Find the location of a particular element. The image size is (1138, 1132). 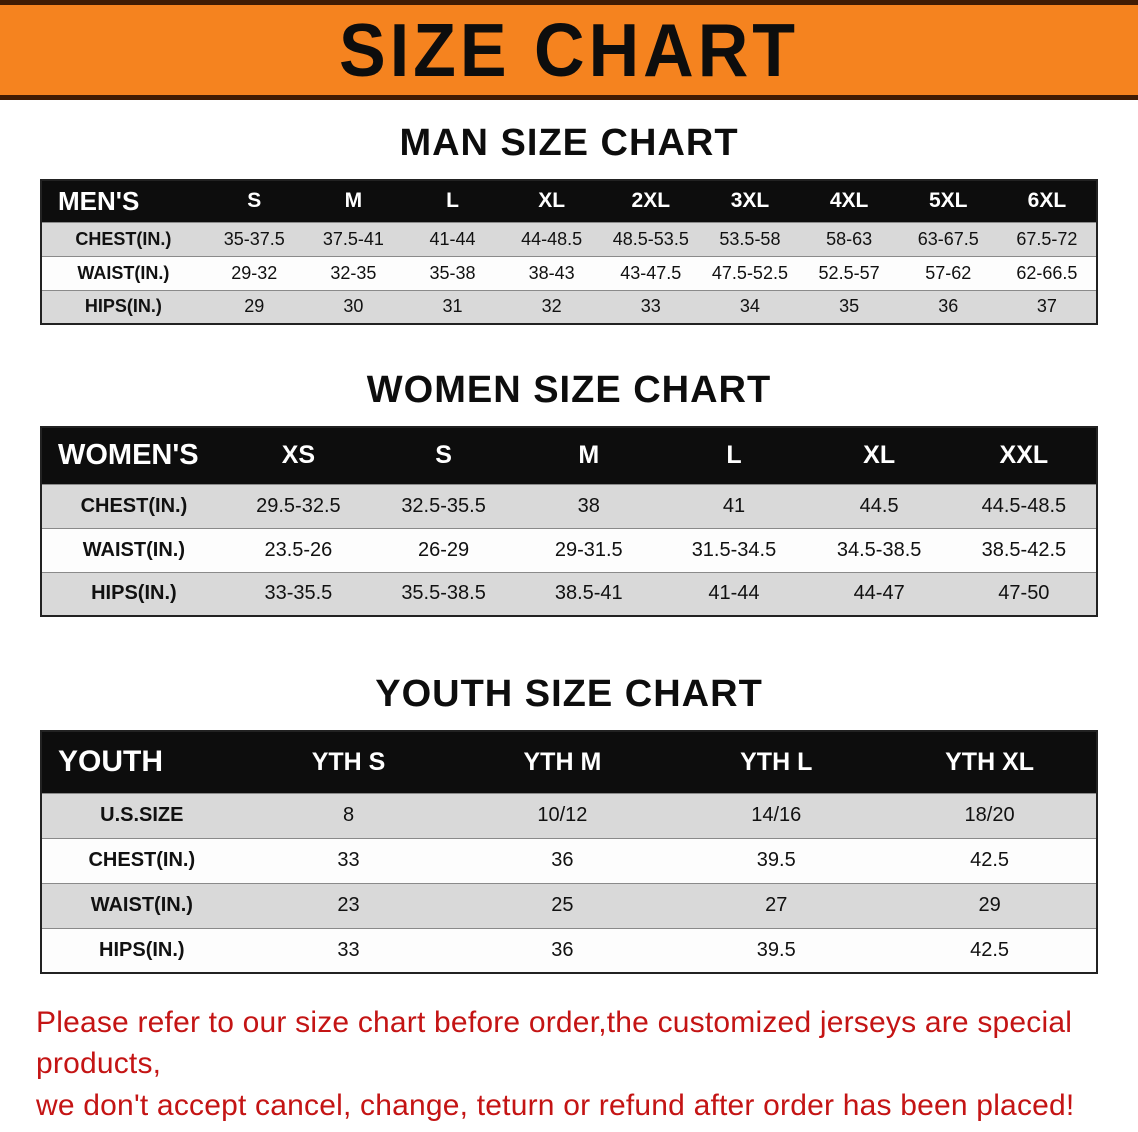

size-header-cell: YTH M is located at coordinates (562, 762).